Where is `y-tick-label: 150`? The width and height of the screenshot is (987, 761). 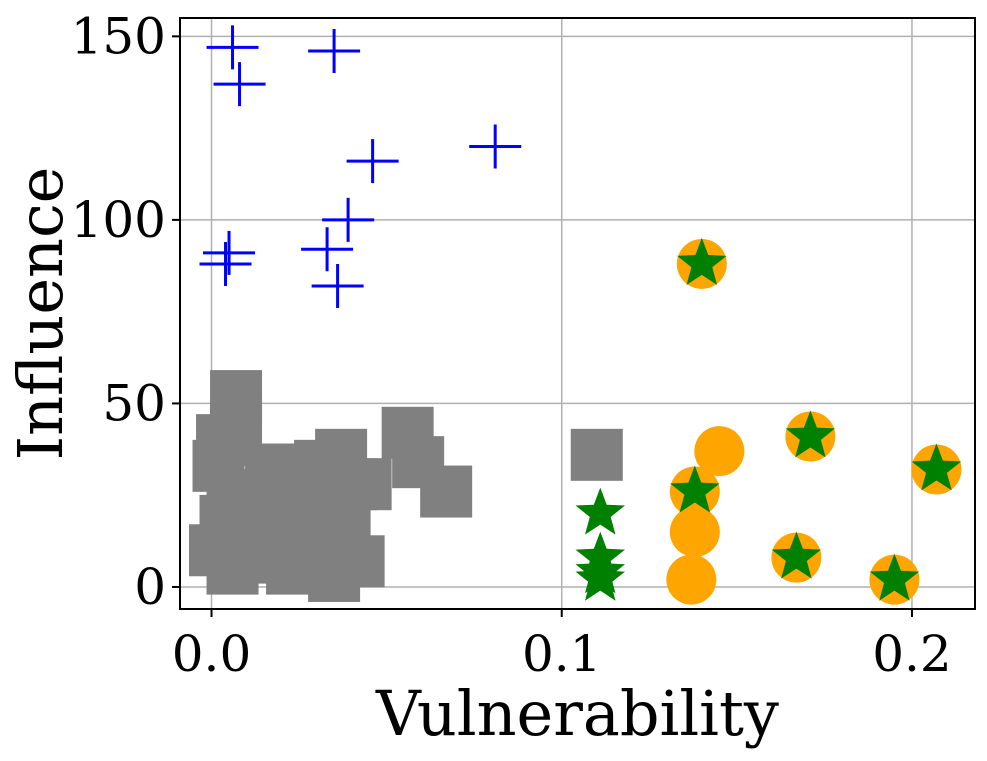 y-tick-label: 150 is located at coordinates (118, 36).